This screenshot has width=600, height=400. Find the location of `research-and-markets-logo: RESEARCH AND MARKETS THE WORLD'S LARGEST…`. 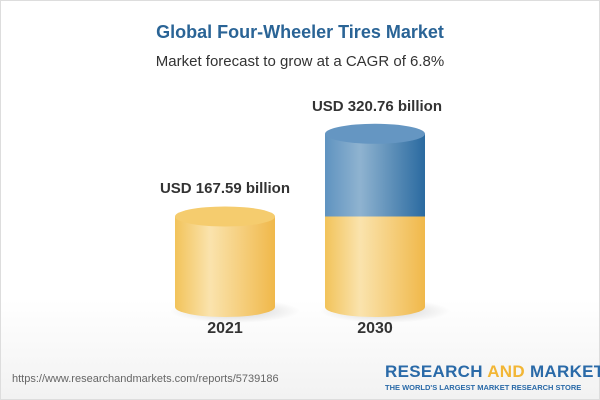

research-and-markets-logo: RESEARCH AND MARKETS THE WORLD'S LARGEST… is located at coordinates (492, 377).